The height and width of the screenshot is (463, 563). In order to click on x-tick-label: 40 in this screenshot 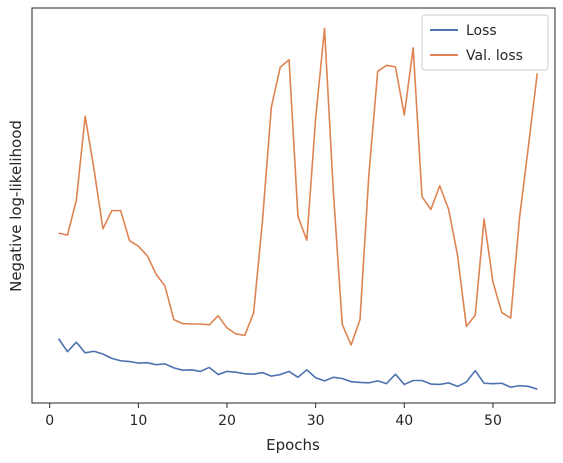, I will do `click(404, 421)`.